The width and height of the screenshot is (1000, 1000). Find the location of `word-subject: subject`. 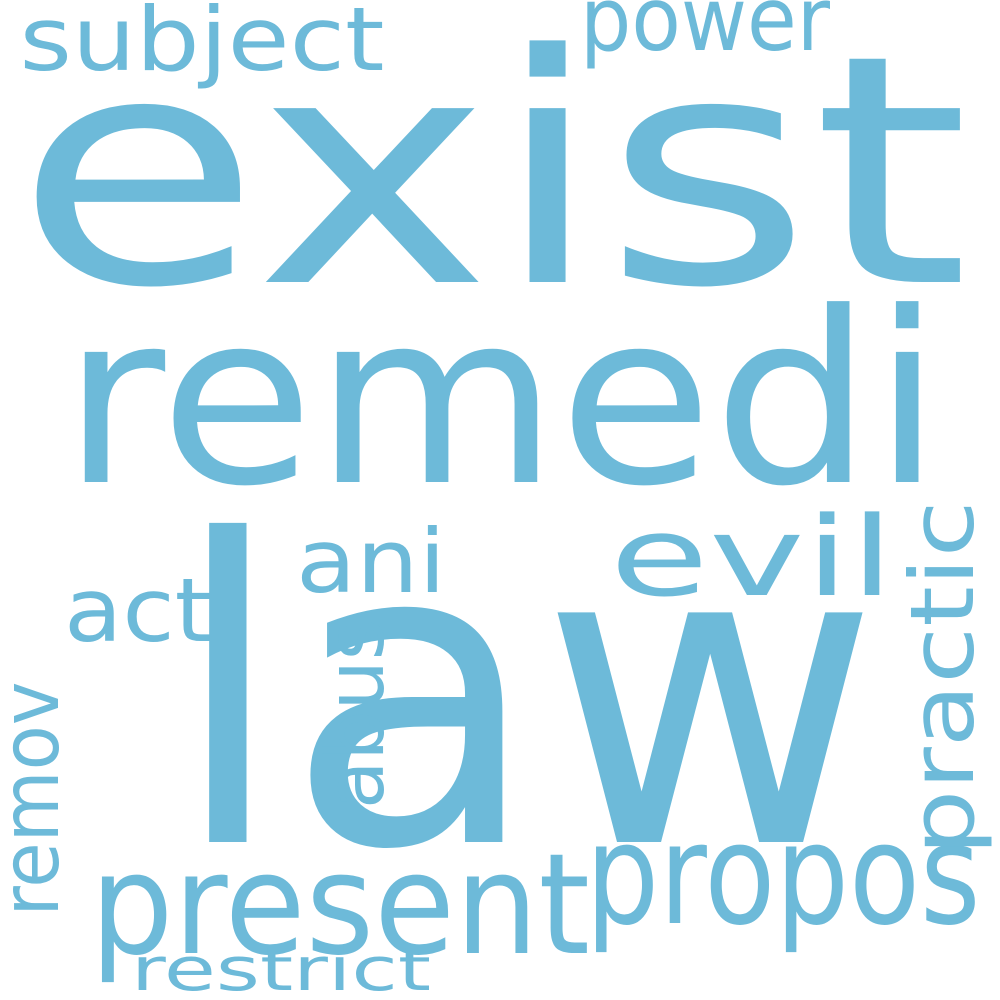

word-subject: subject is located at coordinates (202, 45).